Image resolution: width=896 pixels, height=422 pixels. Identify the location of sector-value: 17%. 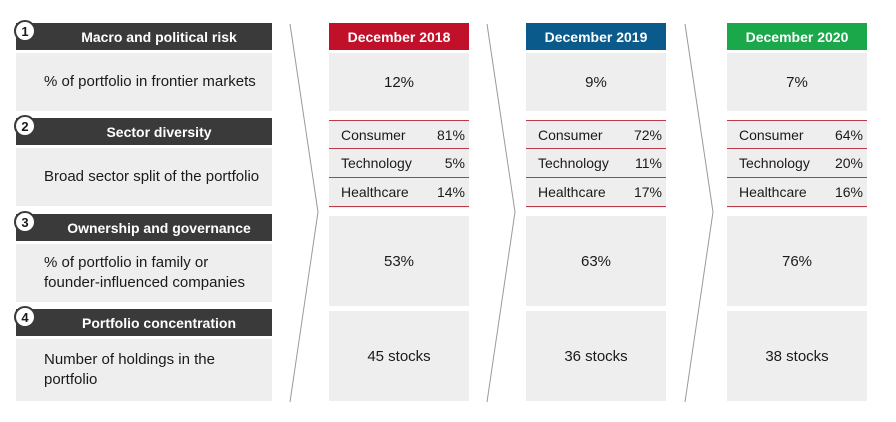
(647, 192).